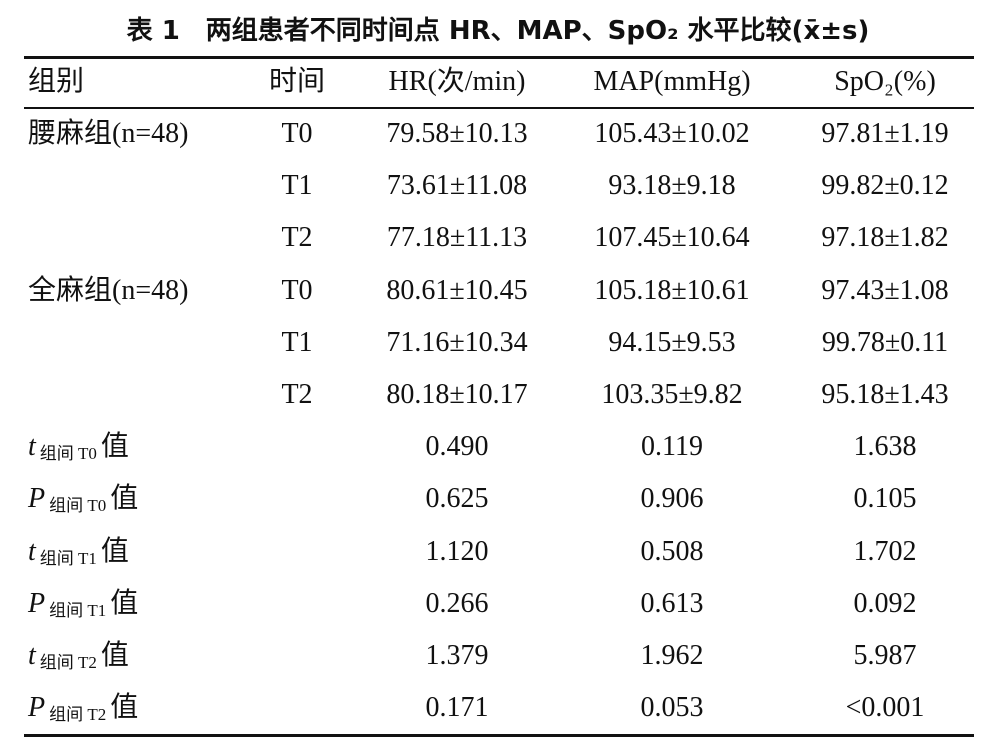  What do you see at coordinates (672, 81) in the screenshot?
I see `header-cell: MAP(mmHg)` at bounding box center [672, 81].